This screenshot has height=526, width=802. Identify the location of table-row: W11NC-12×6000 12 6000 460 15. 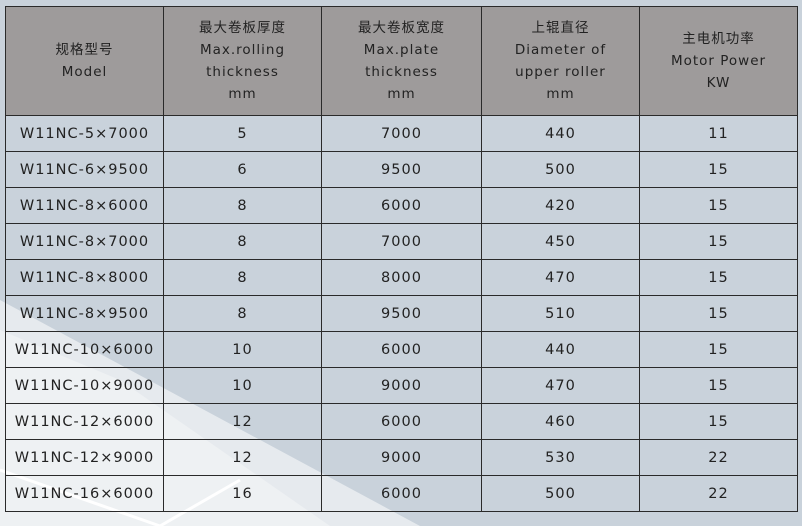
(401, 421).